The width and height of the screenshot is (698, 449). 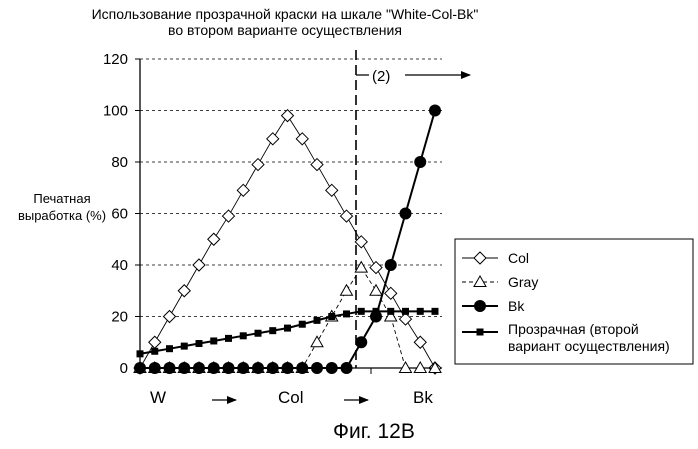 I want to click on y-tick-label-100: 100, so click(x=115, y=111).